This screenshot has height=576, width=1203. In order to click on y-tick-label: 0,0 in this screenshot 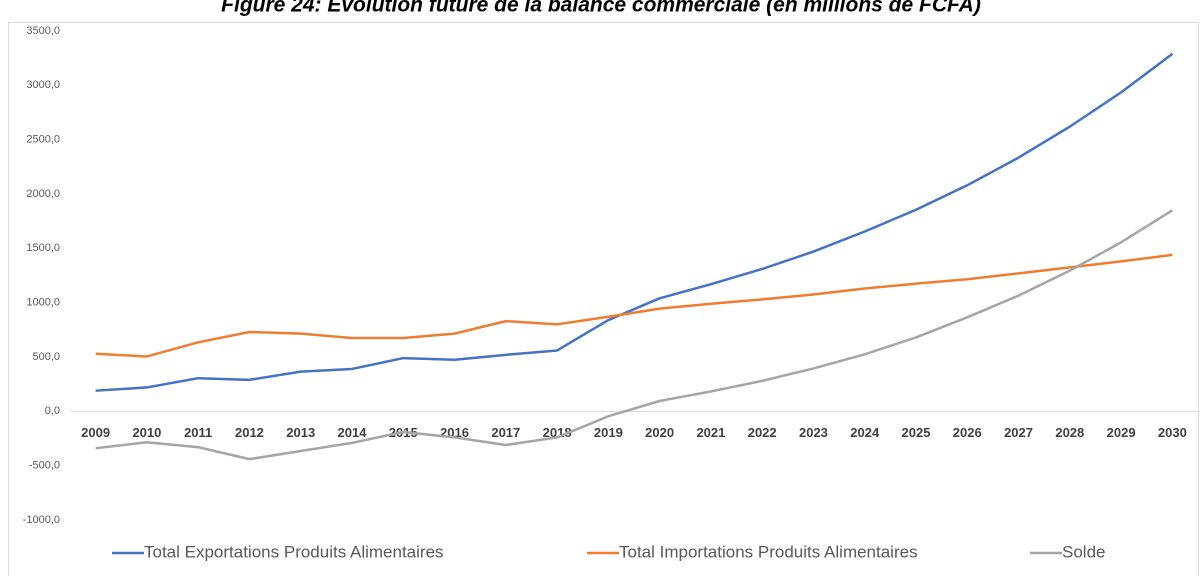, I will do `click(52, 411)`.